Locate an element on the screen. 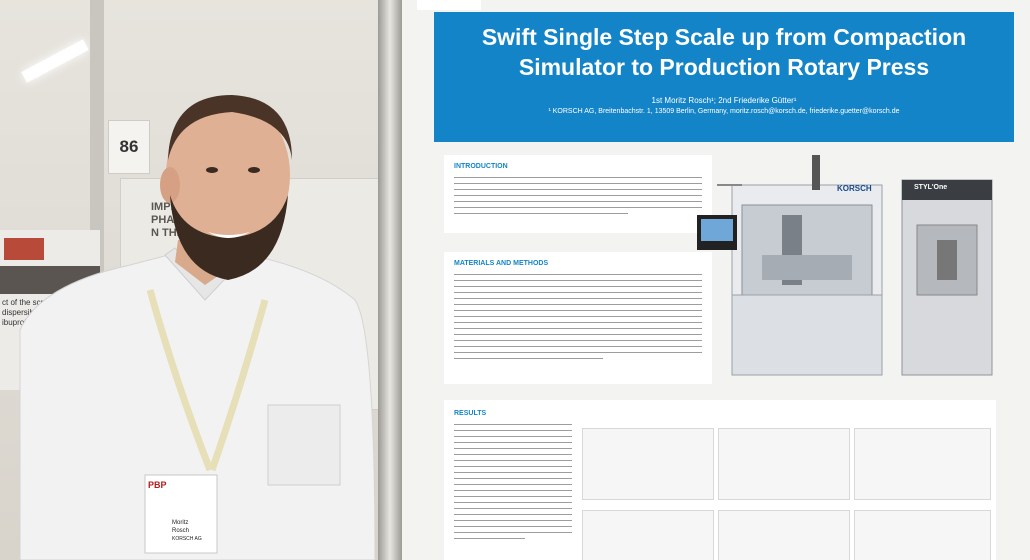  badge-surname: Rosch is located at coordinates (181, 531).